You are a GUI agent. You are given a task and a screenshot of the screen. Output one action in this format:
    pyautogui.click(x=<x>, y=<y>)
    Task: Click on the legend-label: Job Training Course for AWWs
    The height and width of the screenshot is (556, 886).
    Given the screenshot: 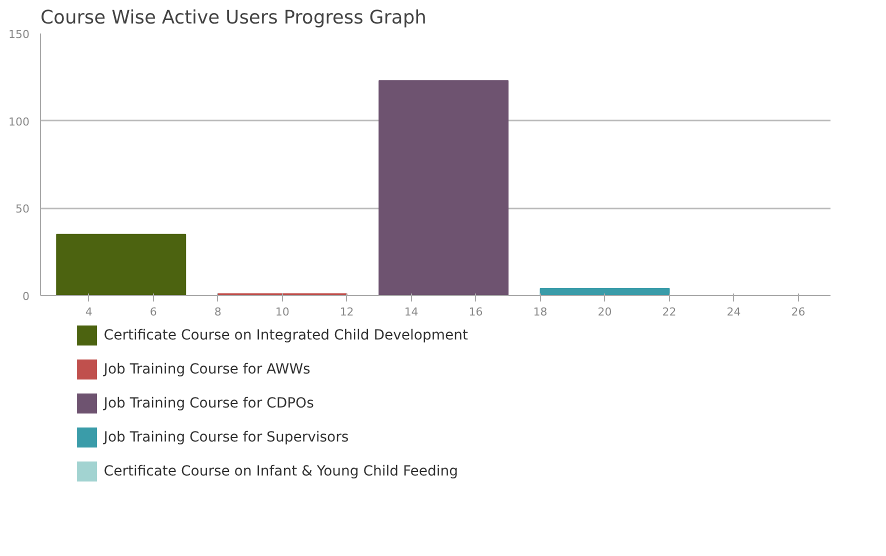 What is the action you would take?
    pyautogui.click(x=206, y=370)
    